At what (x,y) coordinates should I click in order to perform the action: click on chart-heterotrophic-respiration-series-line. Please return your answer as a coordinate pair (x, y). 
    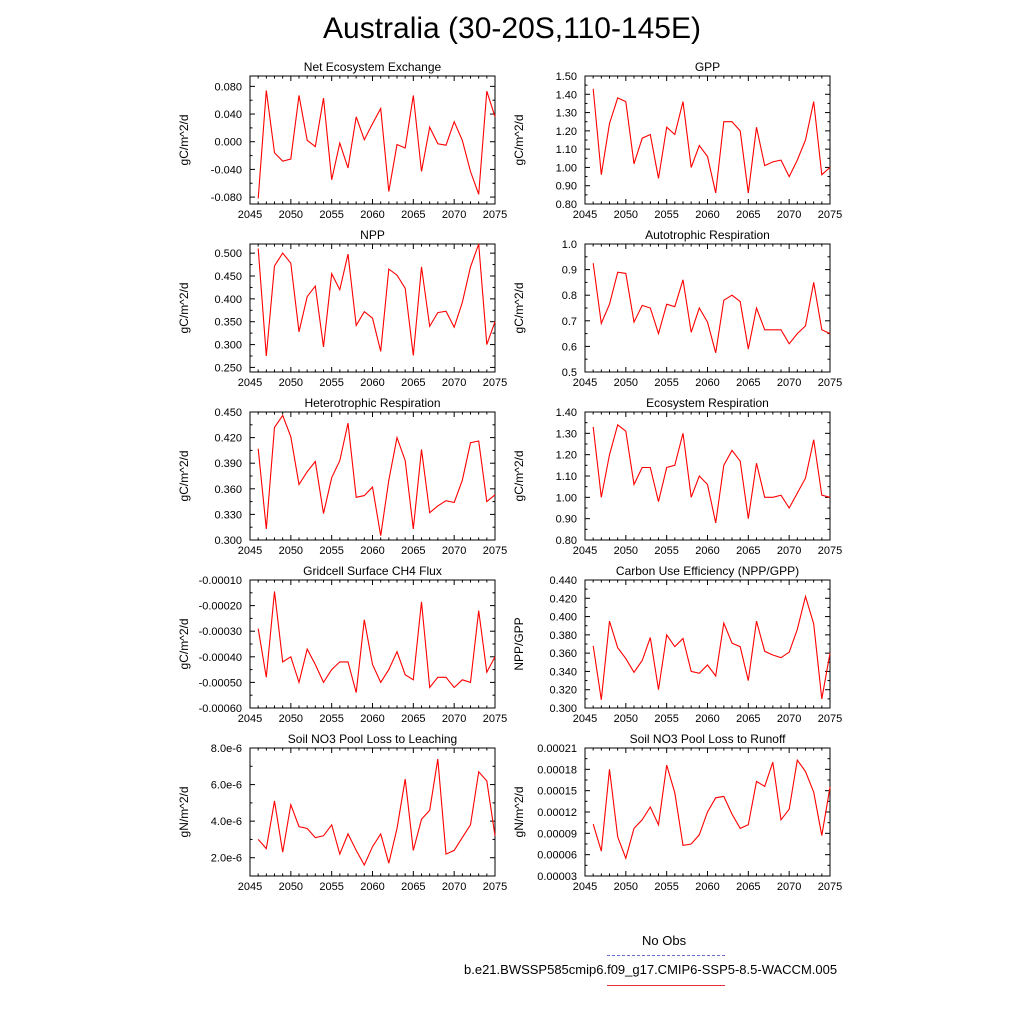
    Looking at the image, I should click on (376, 475).